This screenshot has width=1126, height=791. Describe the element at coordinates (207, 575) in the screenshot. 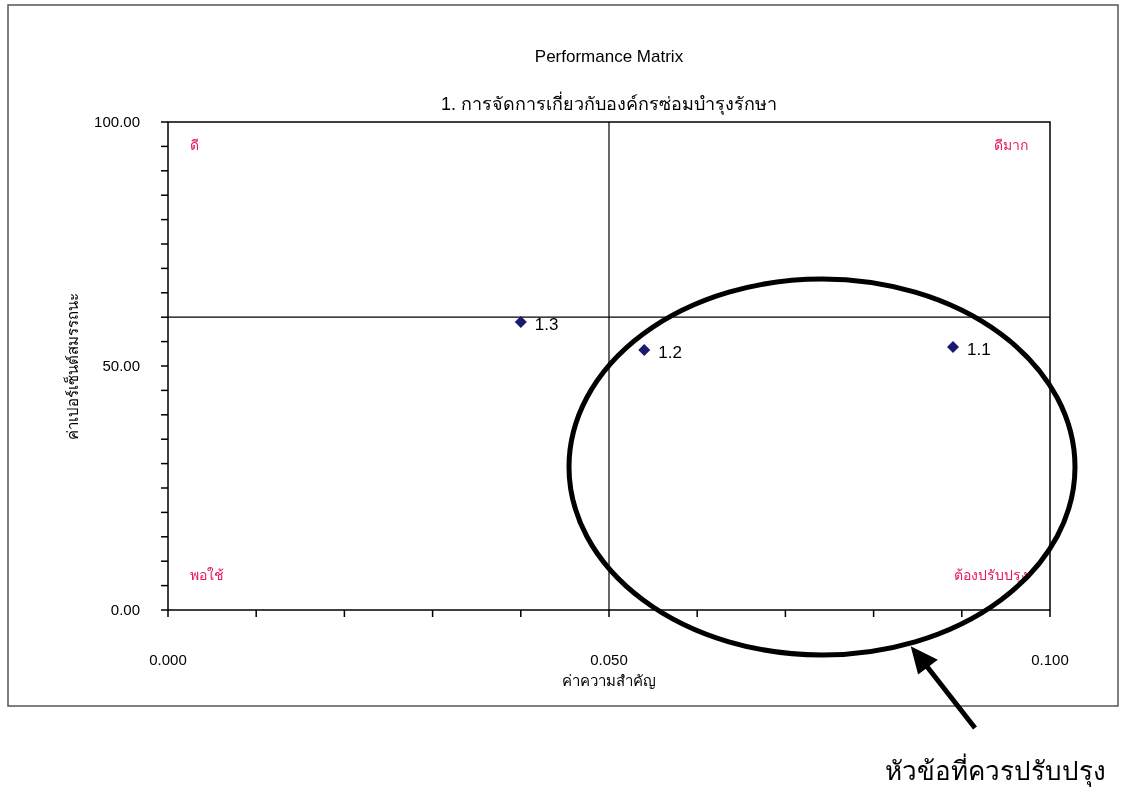

I see `annotation: พอใช้` at that location.